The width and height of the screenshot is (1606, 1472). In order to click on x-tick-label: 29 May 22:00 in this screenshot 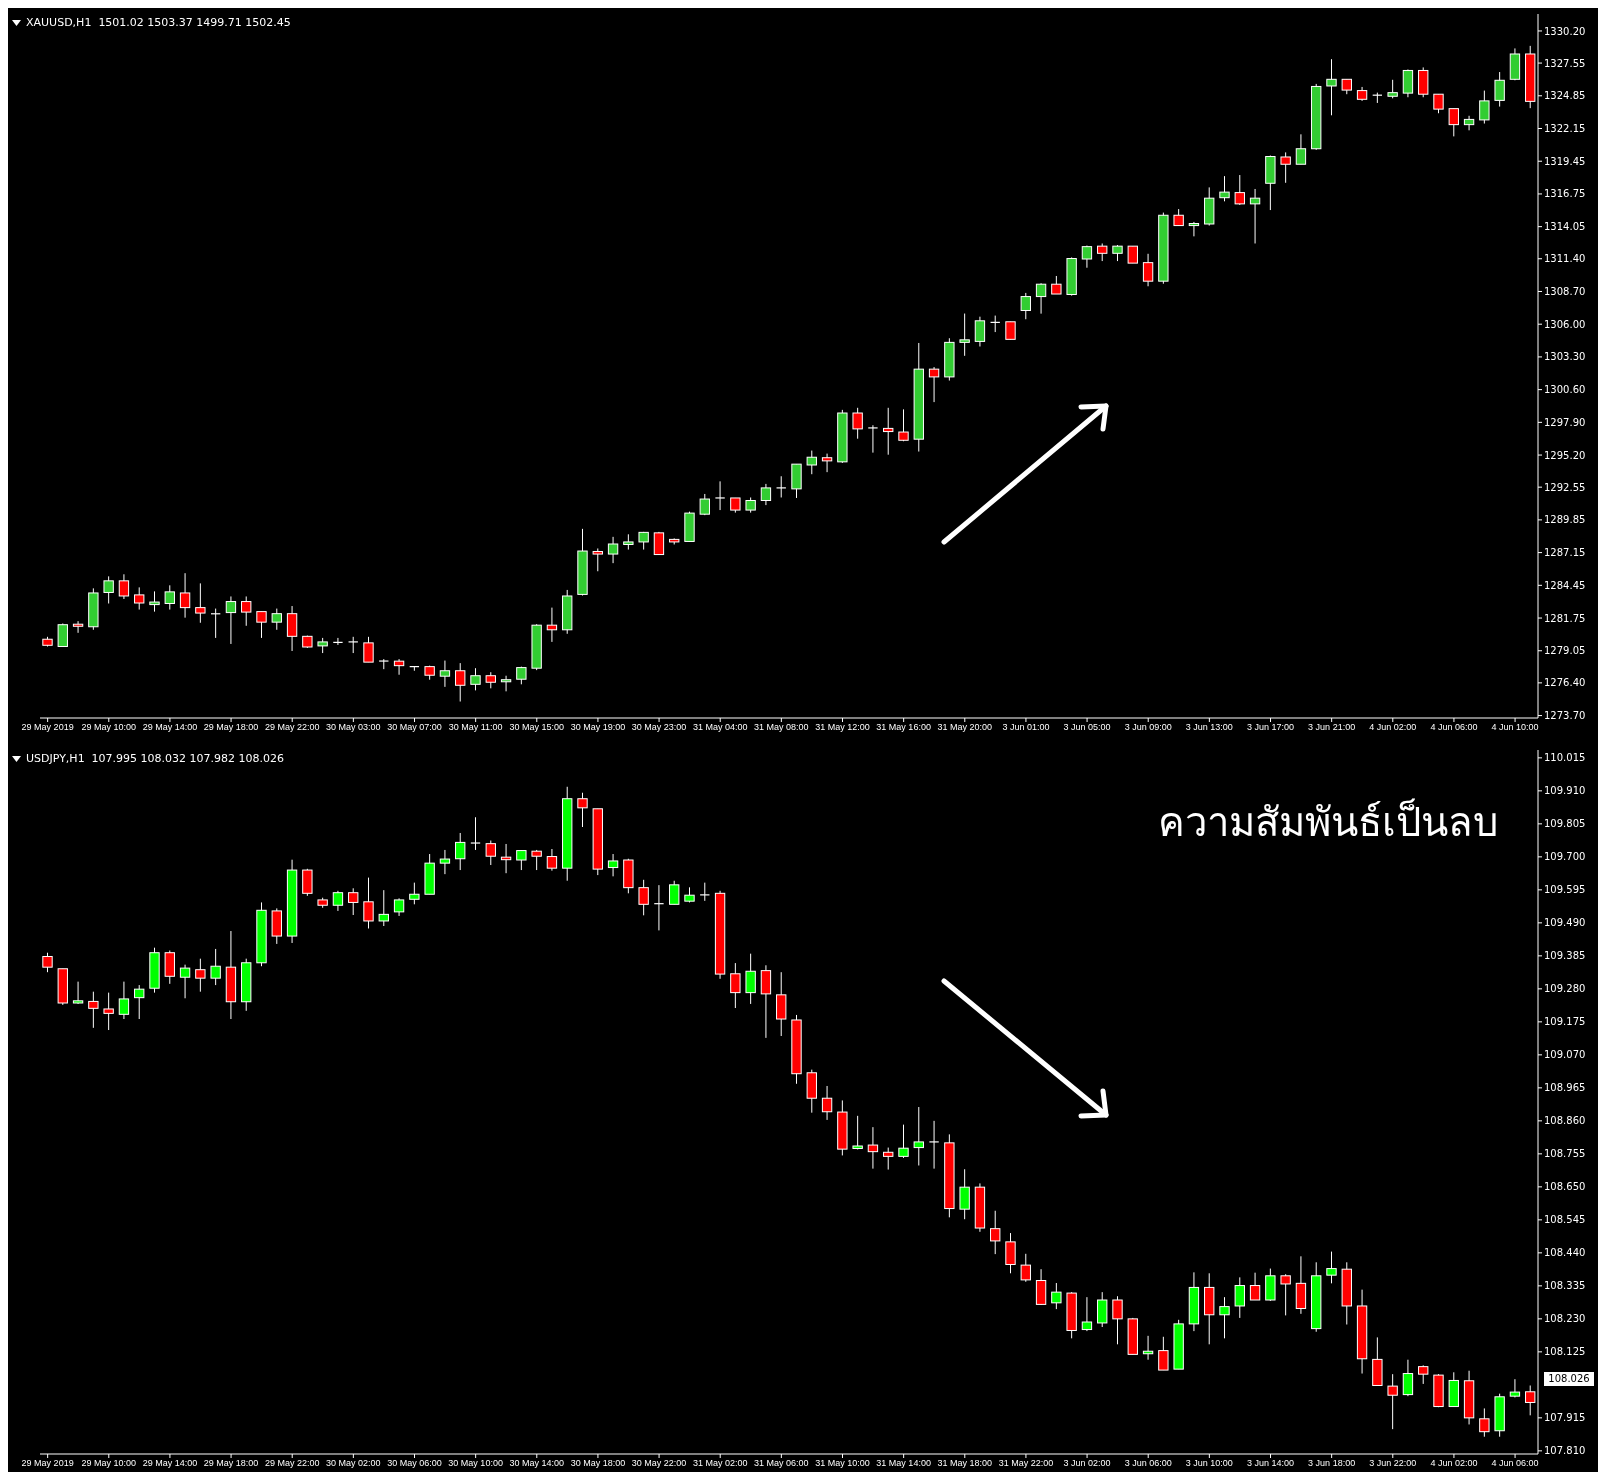, I will do `click(292, 1463)`.